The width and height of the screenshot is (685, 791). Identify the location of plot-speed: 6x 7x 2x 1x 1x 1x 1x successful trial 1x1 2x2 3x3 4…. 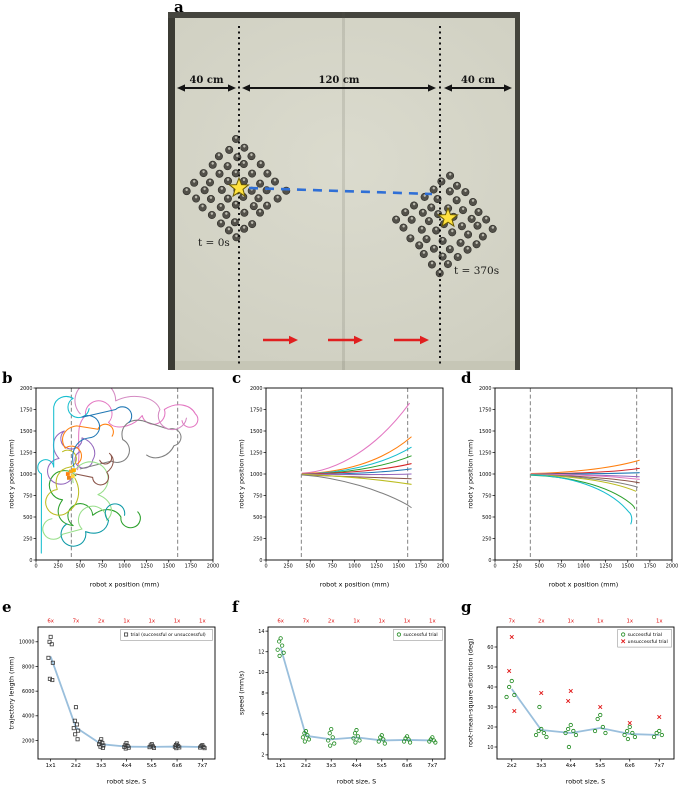
(343, 701).